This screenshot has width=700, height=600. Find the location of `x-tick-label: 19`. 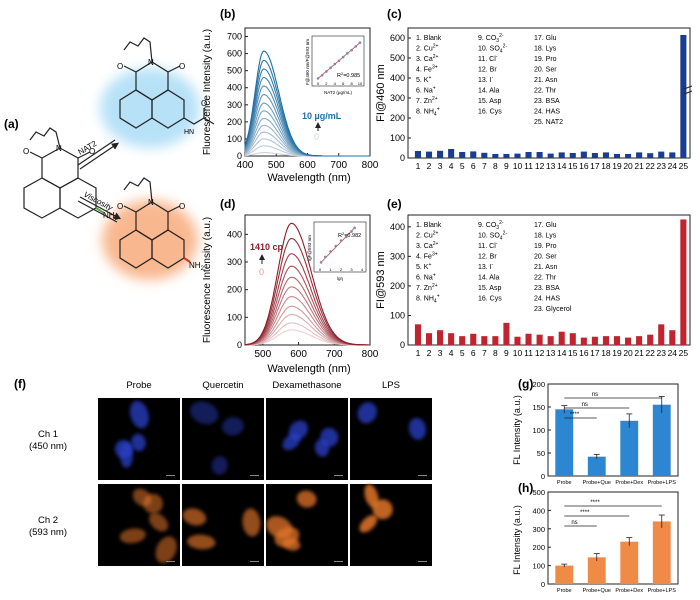

x-tick-label: 19 is located at coordinates (617, 353).